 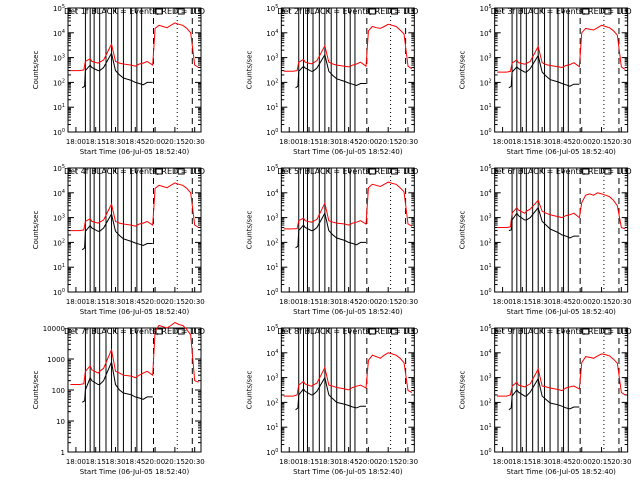 I want to click on y-tick-label: 1000, so click(x=56, y=360).